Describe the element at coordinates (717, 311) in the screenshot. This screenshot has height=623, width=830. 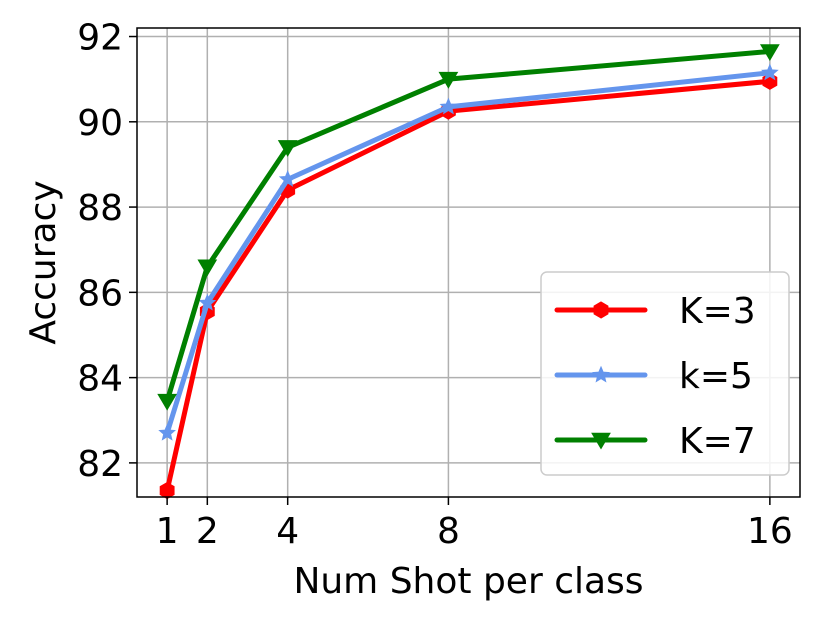
I see `legend-label-K=3: K=3` at that location.